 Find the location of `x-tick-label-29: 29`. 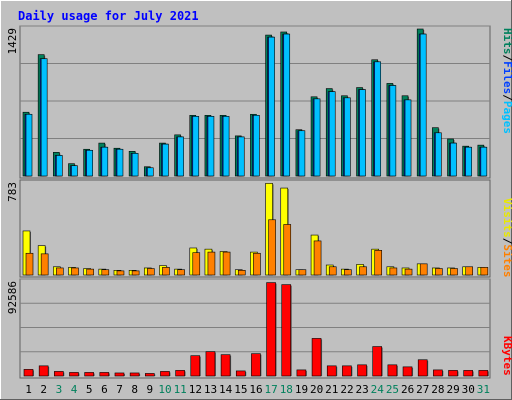

x-tick-label-29: 29 is located at coordinates (452, 389).